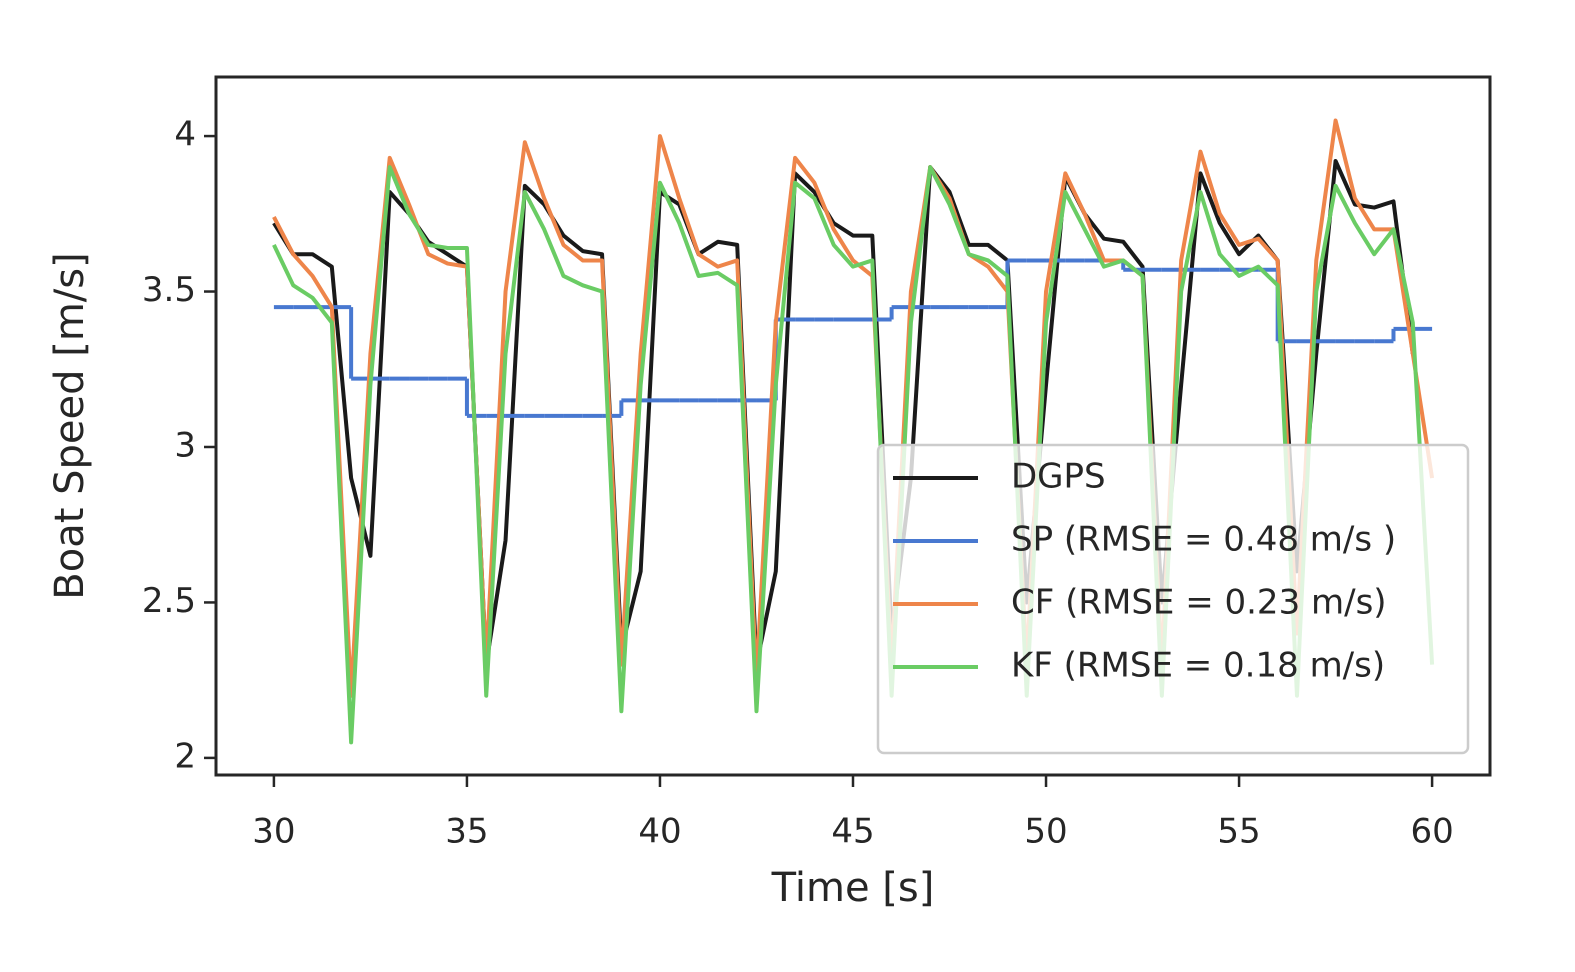  Describe the element at coordinates (169, 601) in the screenshot. I see `y-tick-label: 2.5` at that location.